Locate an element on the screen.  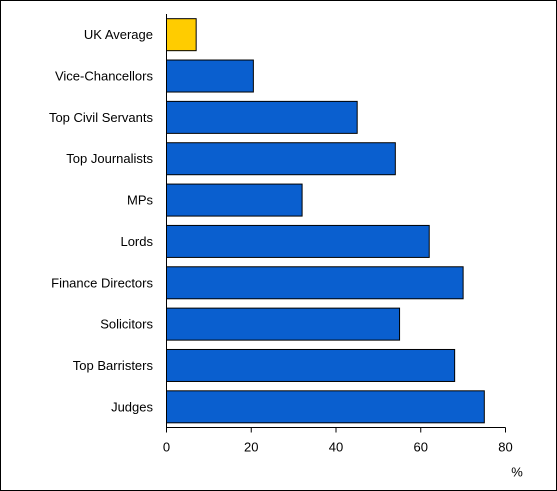
bar-lords is located at coordinates (298, 241).